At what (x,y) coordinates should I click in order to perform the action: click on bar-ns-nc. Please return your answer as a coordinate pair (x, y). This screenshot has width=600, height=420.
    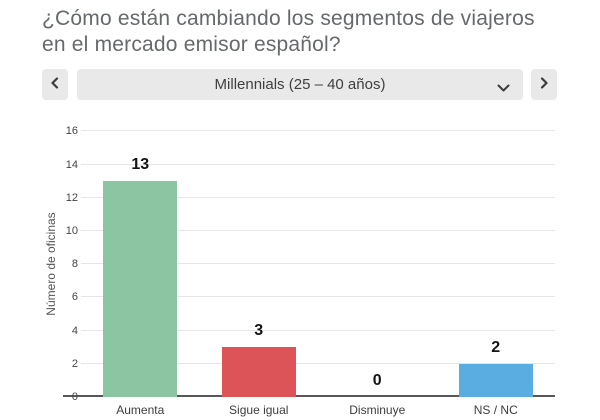
    Looking at the image, I should click on (495, 380).